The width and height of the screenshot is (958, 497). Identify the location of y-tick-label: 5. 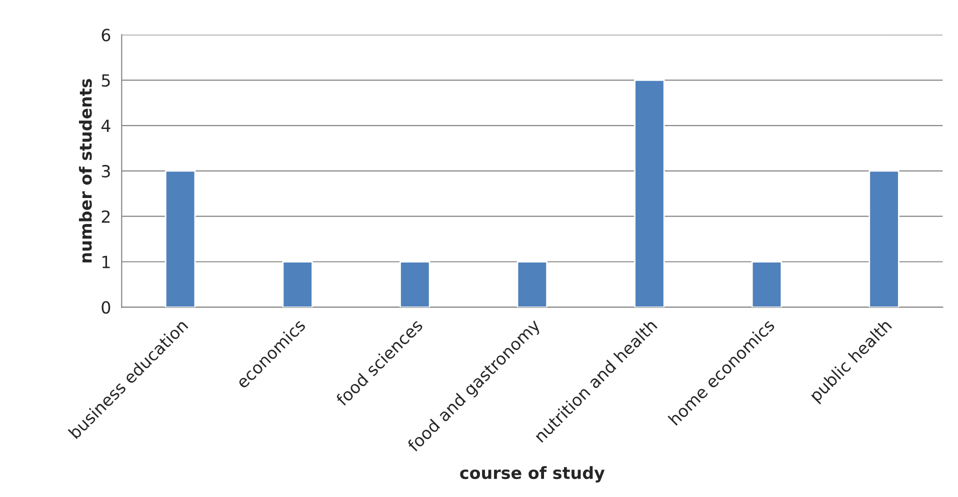
(106, 80).